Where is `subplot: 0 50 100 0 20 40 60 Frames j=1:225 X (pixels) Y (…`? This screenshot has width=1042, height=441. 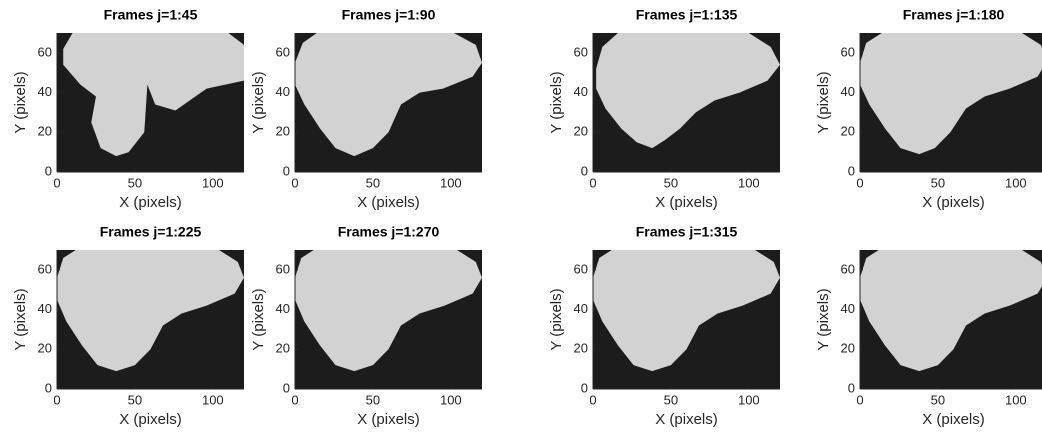 subplot: 0 50 100 0 20 40 60 Frames j=1:225 X (pixels) Y (… is located at coordinates (128, 326).